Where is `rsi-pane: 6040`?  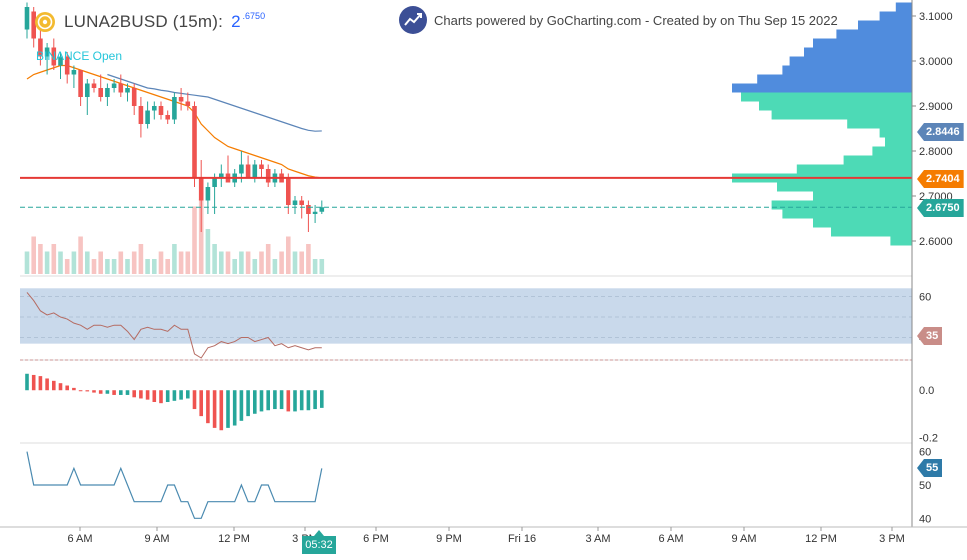 rsi-pane: 6040 is located at coordinates (475, 324).